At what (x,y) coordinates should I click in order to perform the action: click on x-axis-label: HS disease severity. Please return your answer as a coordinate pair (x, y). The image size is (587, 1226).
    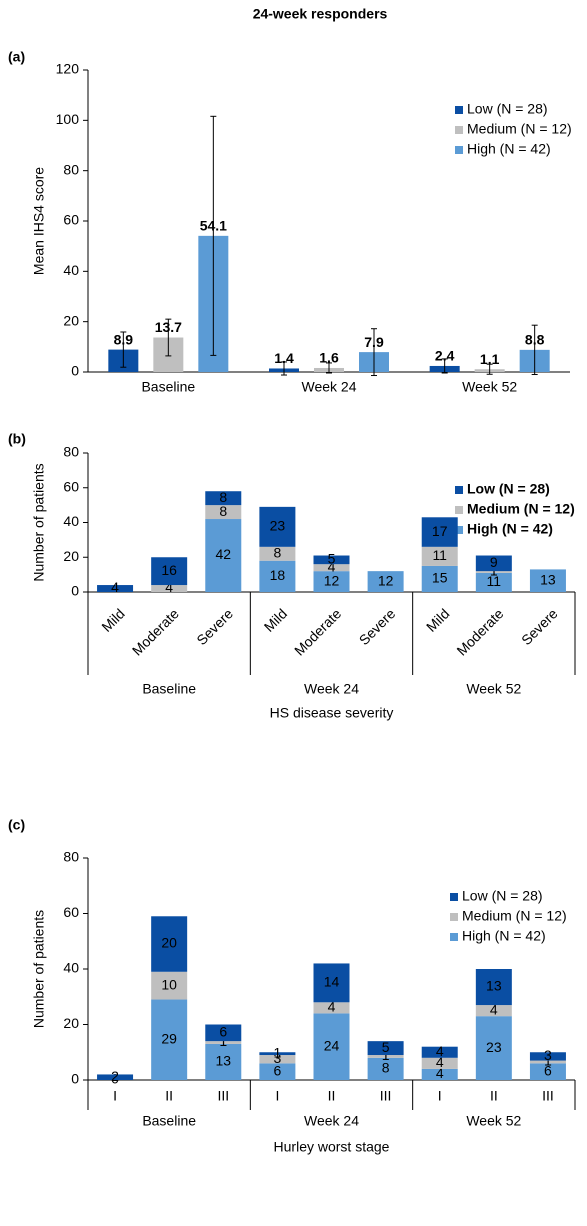
    Looking at the image, I should click on (332, 713).